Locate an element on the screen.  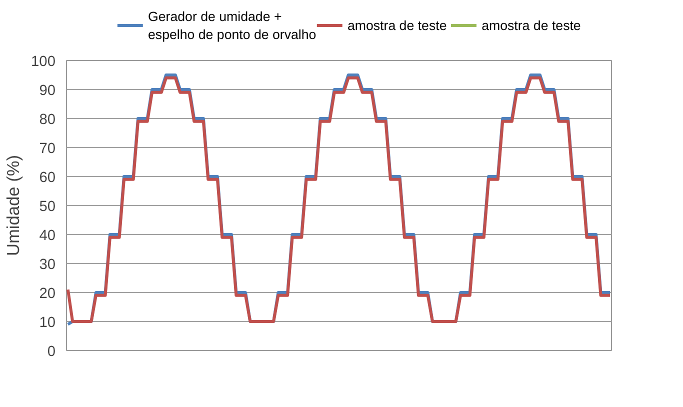
y-tick-label: 30 is located at coordinates (47, 265).